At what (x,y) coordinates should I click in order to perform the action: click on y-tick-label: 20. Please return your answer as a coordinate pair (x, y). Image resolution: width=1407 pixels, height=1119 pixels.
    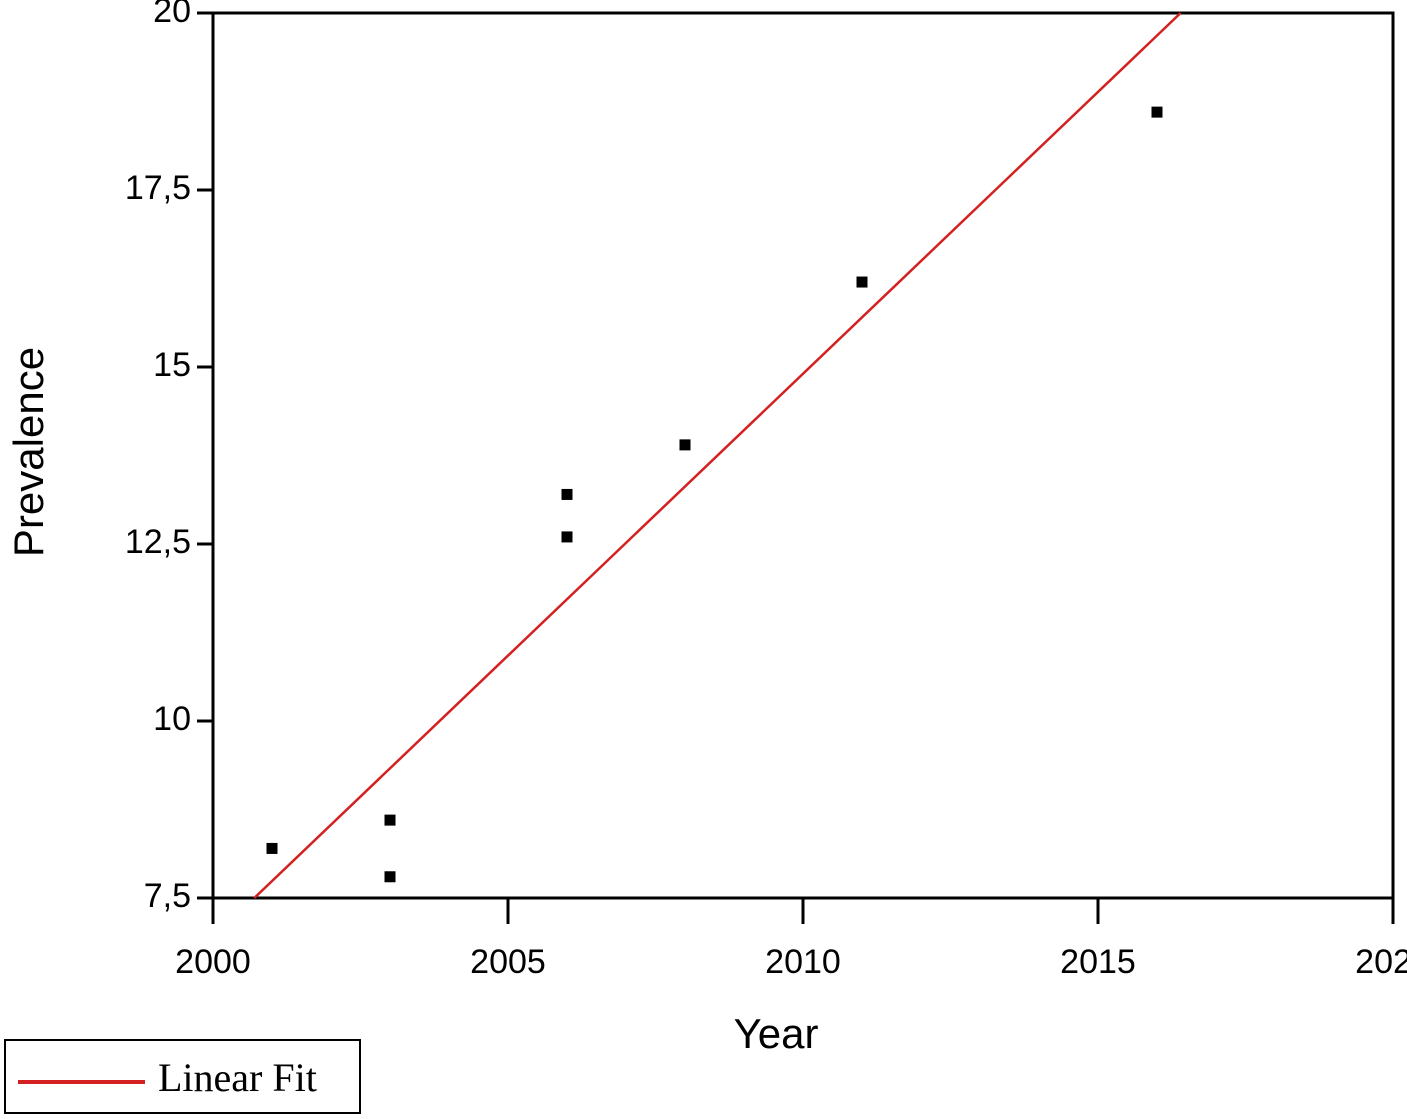
    Looking at the image, I should click on (172, 15).